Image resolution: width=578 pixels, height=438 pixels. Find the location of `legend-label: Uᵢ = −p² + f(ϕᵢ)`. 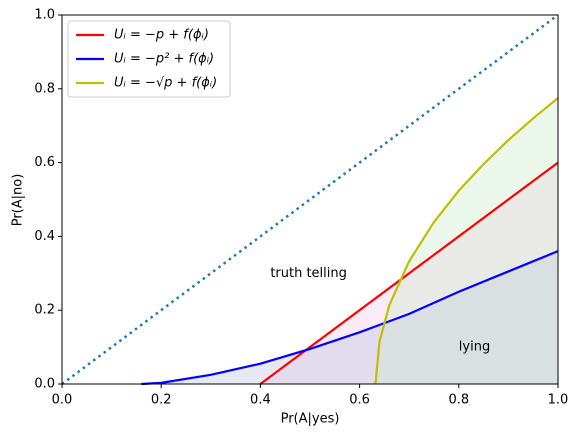

legend-label: Uᵢ = −p² + f(ϕᵢ) is located at coordinates (164, 59).